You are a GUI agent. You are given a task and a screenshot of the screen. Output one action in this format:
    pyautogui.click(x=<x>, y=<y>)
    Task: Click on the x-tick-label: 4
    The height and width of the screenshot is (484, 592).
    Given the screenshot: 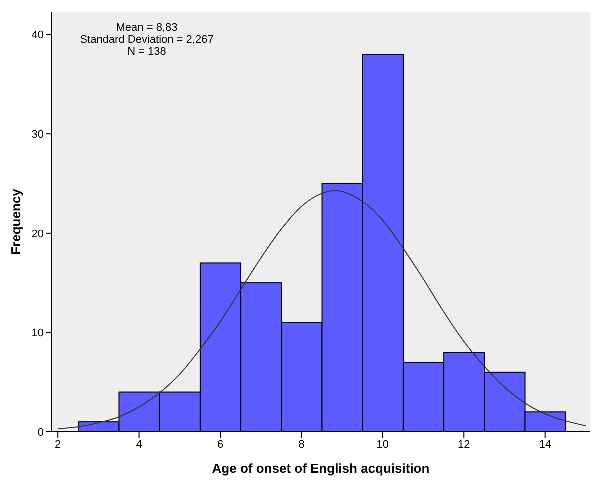 What is the action you would take?
    pyautogui.click(x=139, y=444)
    